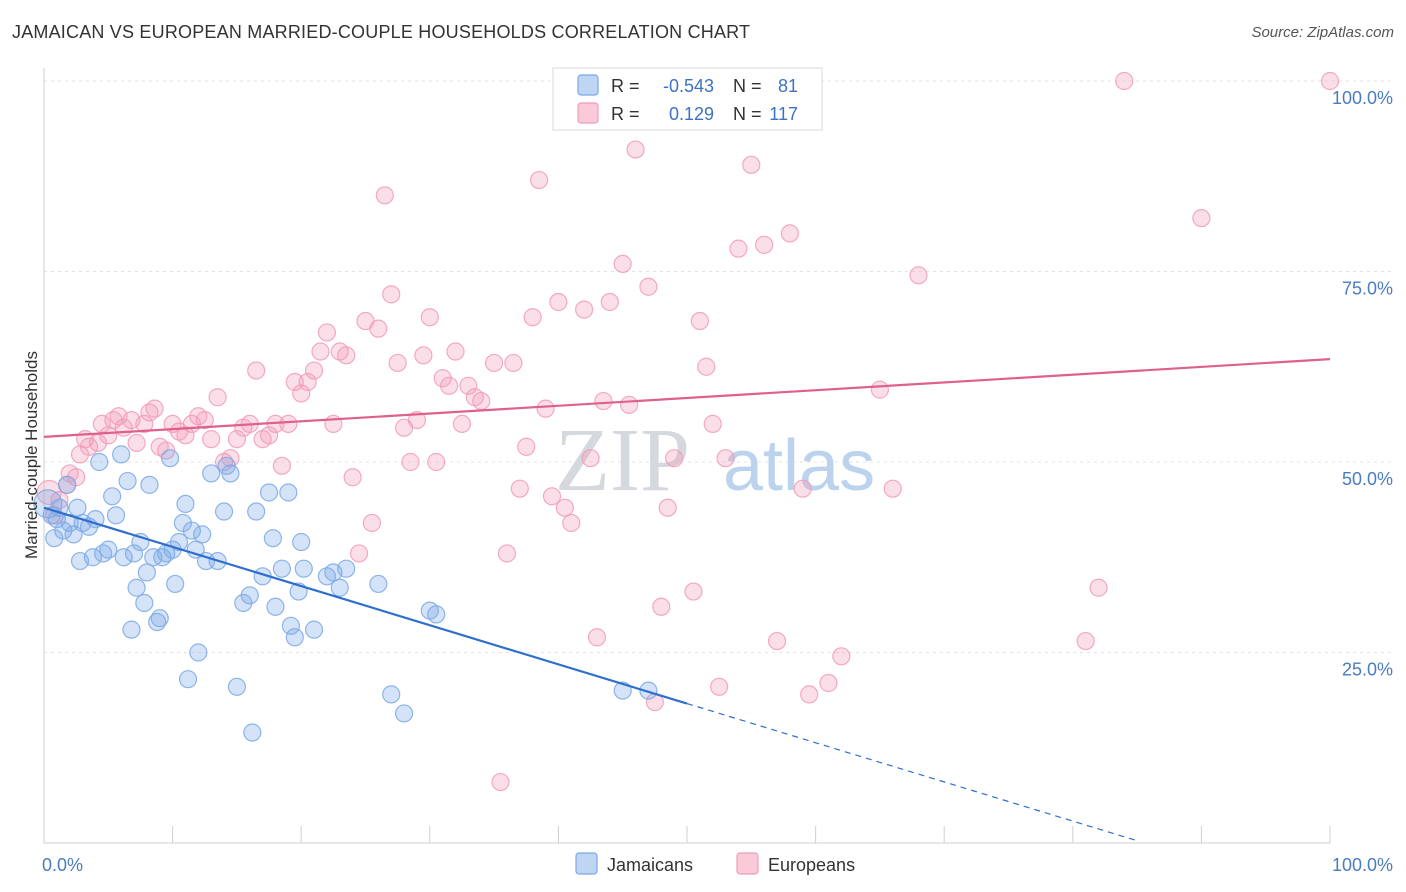 The image size is (1406, 892). What do you see at coordinates (687, 398) in the screenshot?
I see `europeans-trend-line` at bounding box center [687, 398].